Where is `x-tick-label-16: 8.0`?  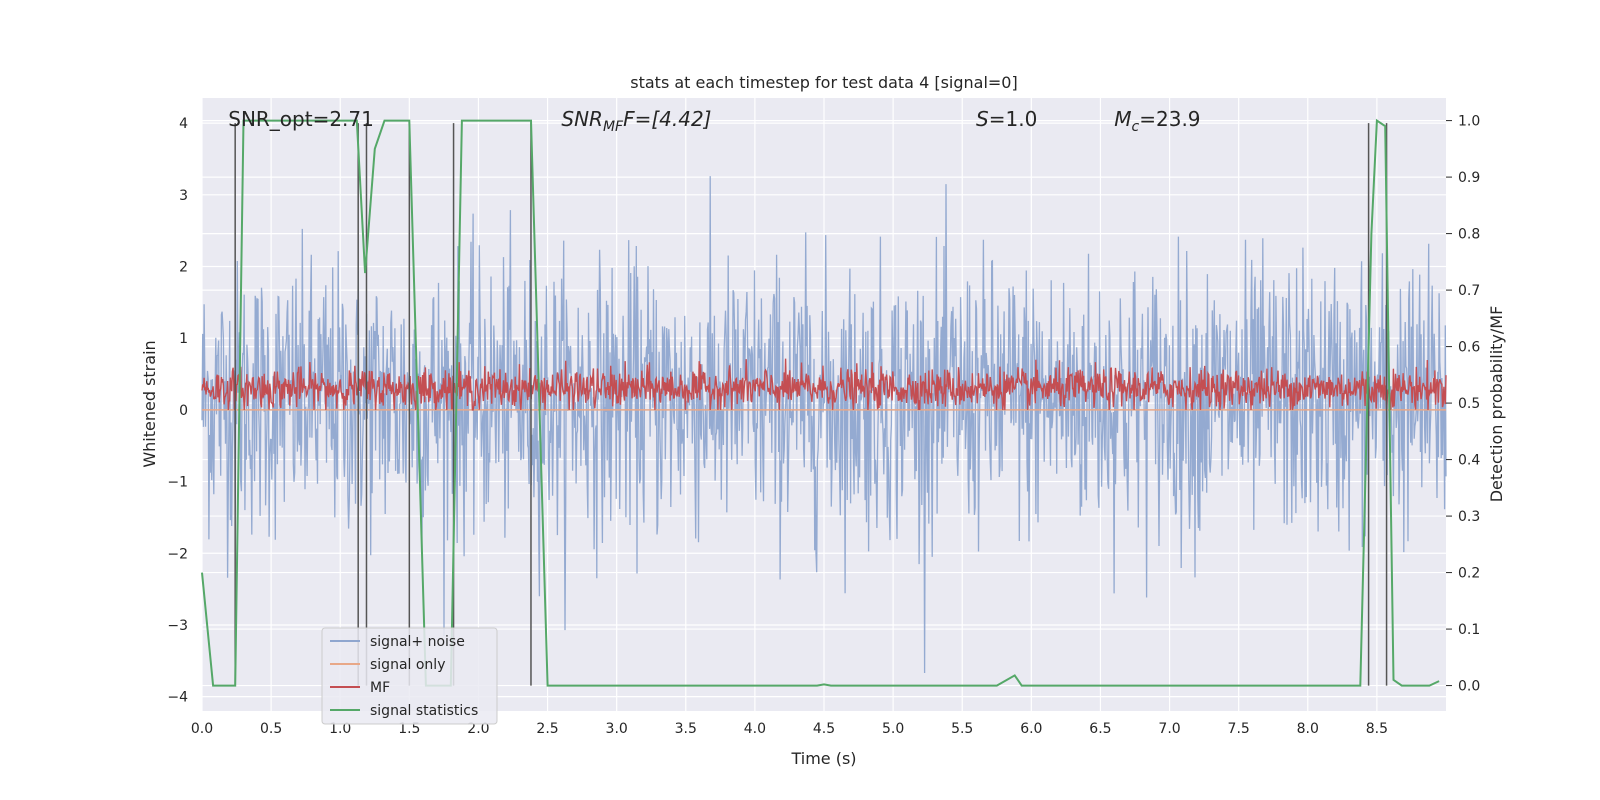 x-tick-label-16: 8.0 is located at coordinates (1308, 729).